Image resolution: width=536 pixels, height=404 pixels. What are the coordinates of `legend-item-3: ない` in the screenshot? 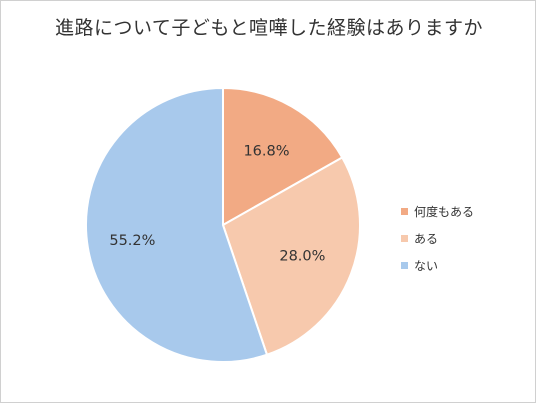 It's located at (437, 265).